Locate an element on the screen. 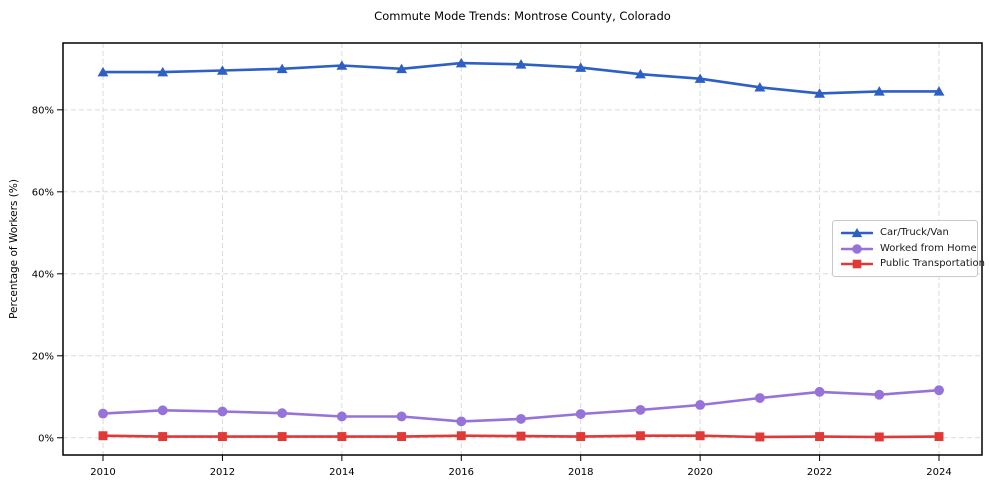 Image resolution: width=990 pixels, height=490 pixels. triangle-marker-icon is located at coordinates (857, 232).